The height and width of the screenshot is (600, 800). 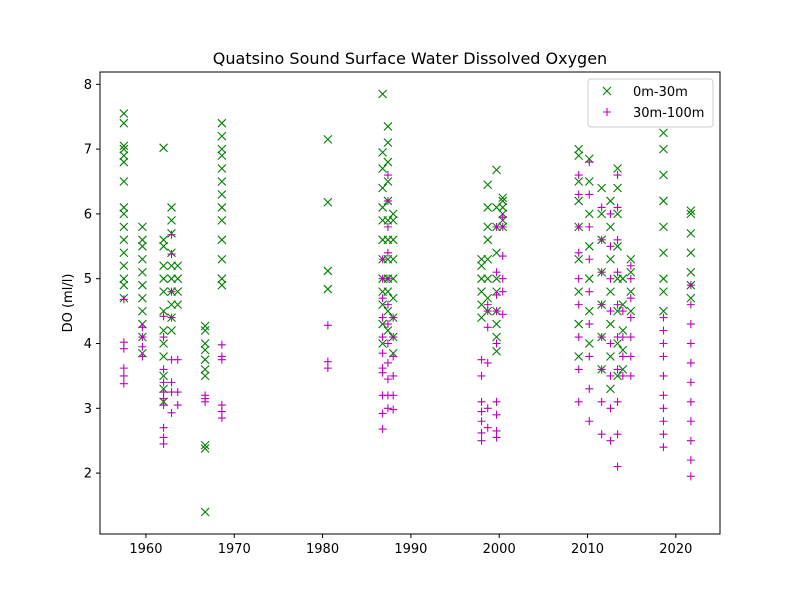 What do you see at coordinates (88, 344) in the screenshot?
I see `y-tick-label: 4` at bounding box center [88, 344].